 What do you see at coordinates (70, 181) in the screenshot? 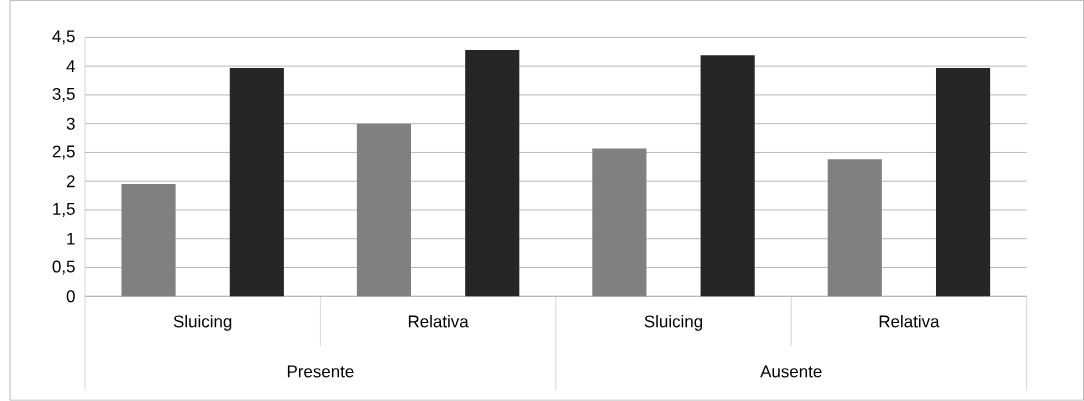
I see `y-tick-label: 2` at bounding box center [70, 181].